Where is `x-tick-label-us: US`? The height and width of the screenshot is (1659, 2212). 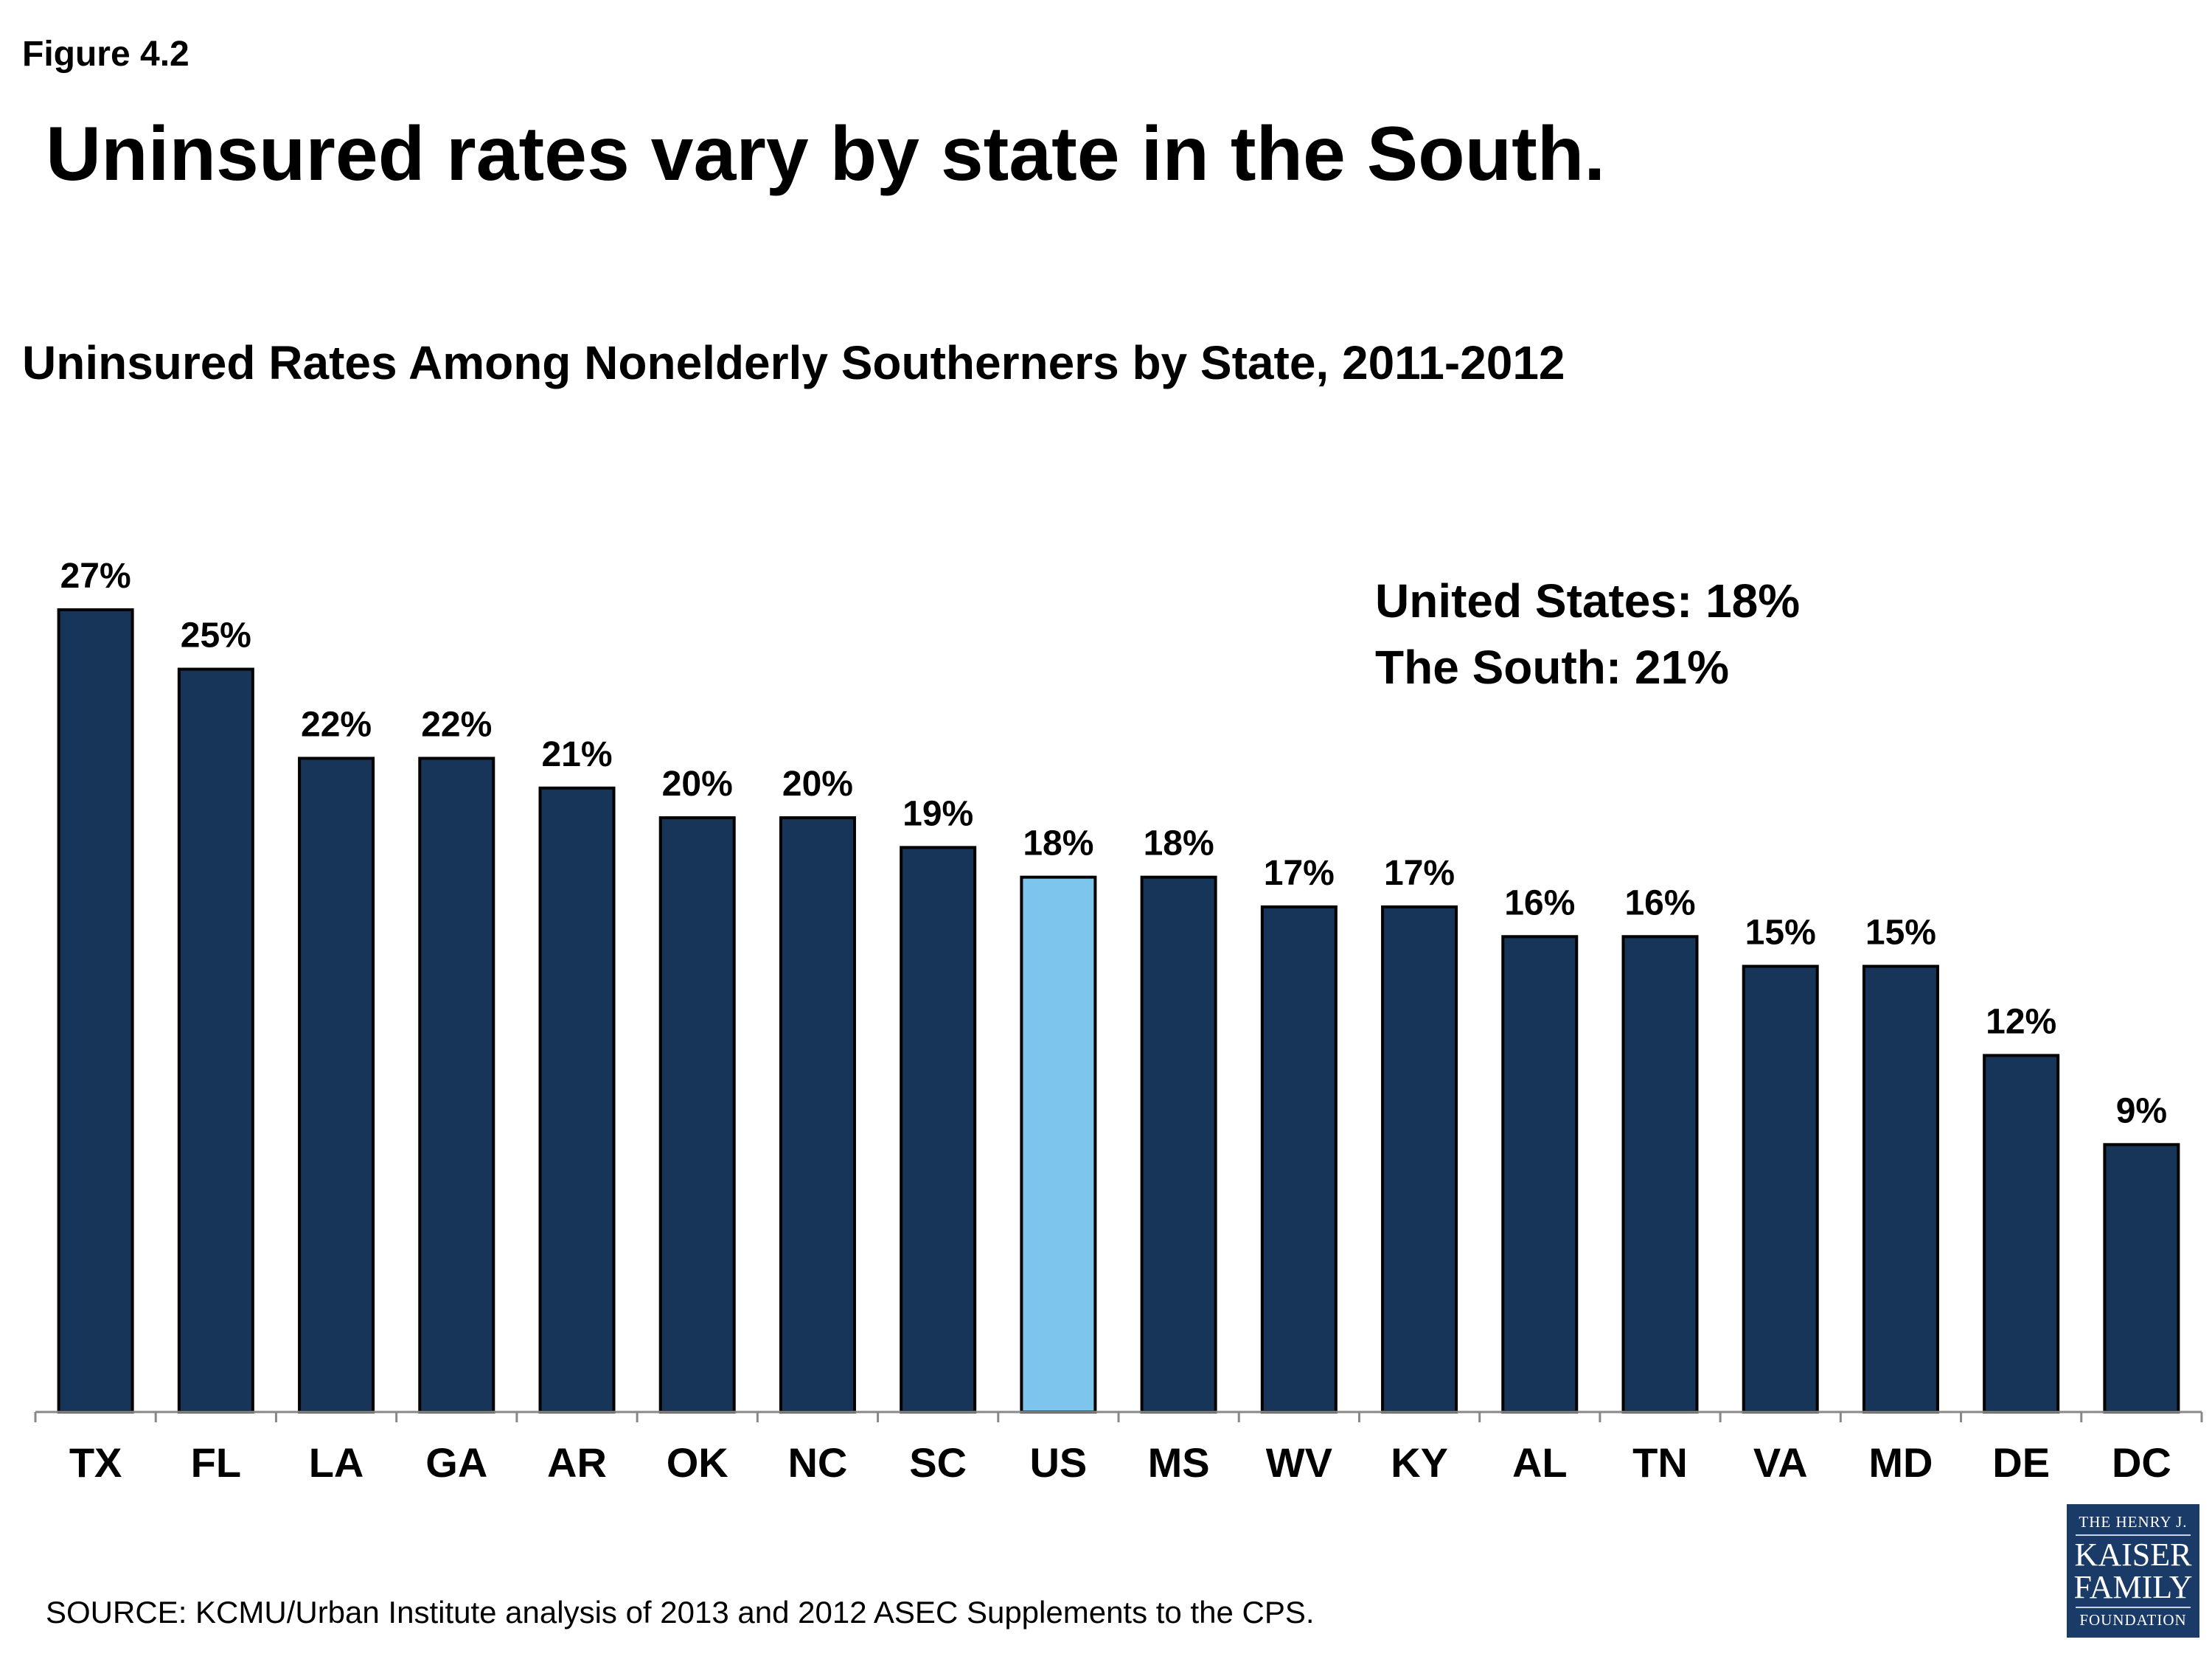 x-tick-label-us: US is located at coordinates (1058, 1462).